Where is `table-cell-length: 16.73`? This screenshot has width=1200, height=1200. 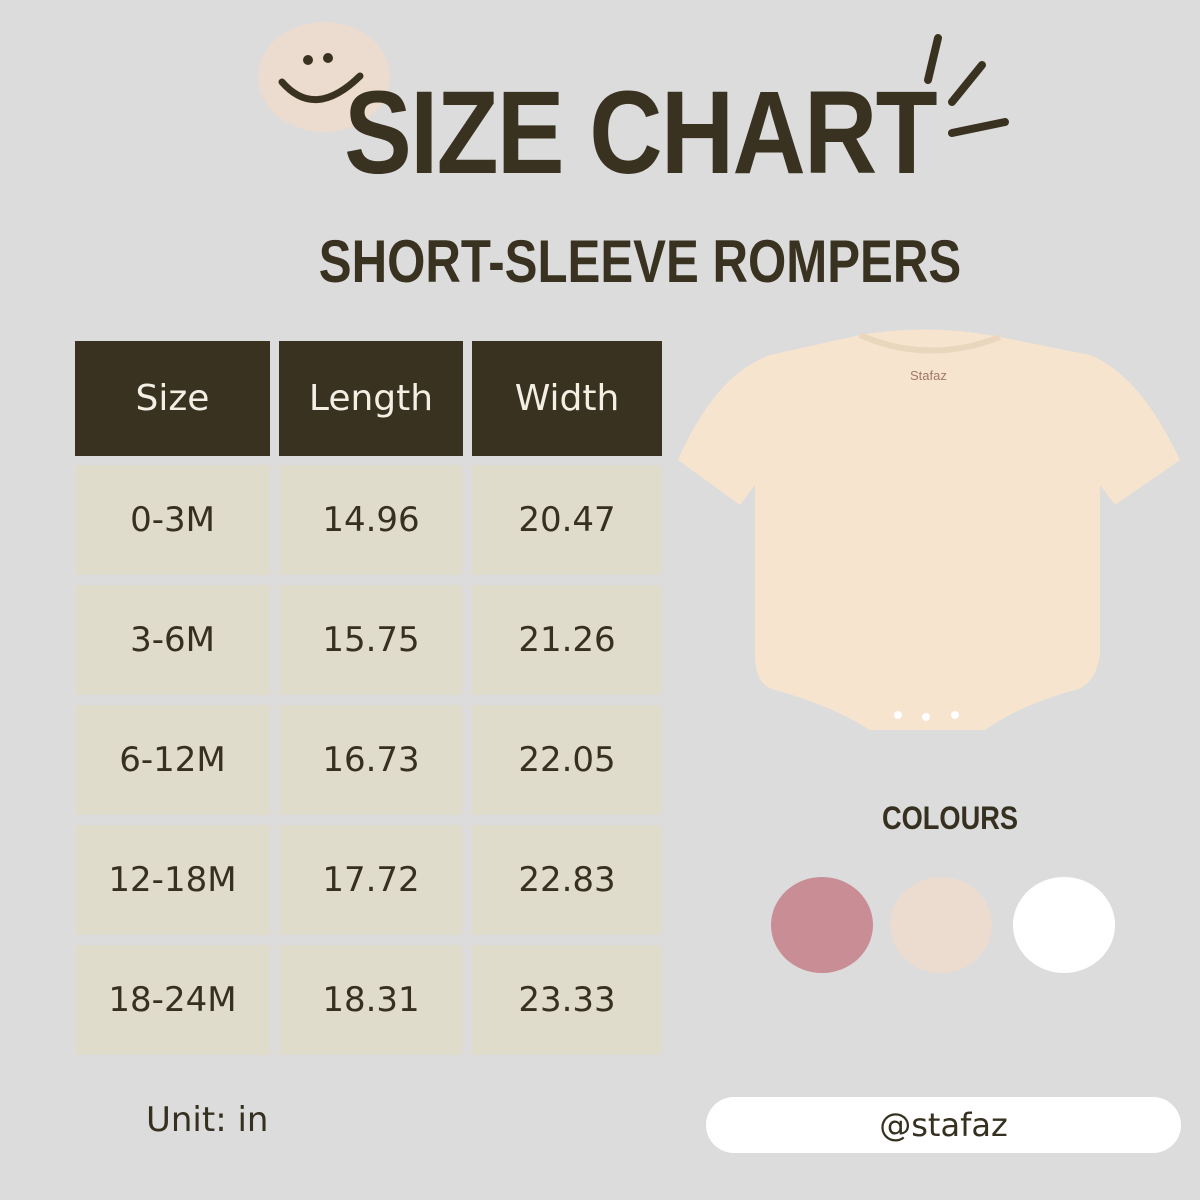
table-cell-length: 16.73 is located at coordinates (371, 760).